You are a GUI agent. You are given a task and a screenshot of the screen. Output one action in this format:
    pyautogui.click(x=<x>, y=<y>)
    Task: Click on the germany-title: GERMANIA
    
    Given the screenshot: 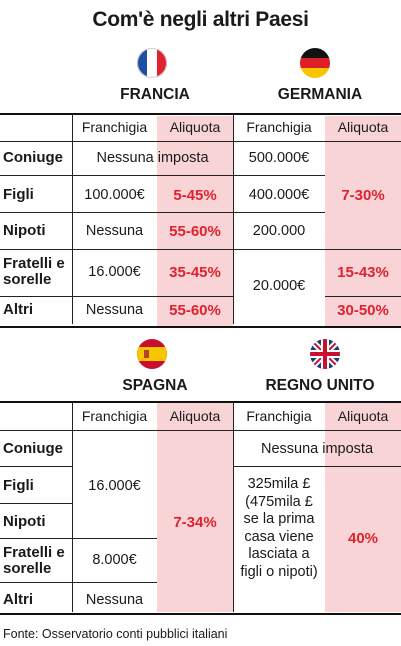 What is the action you would take?
    pyautogui.click(x=320, y=94)
    